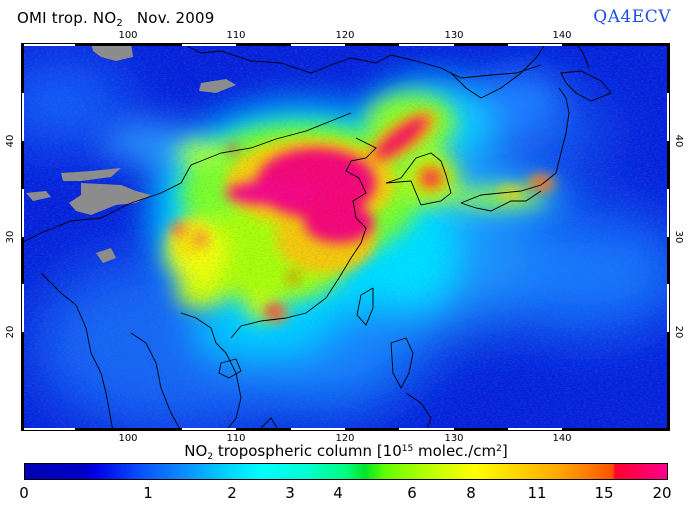  I want to click on lon-tick-top: 130, so click(454, 35).